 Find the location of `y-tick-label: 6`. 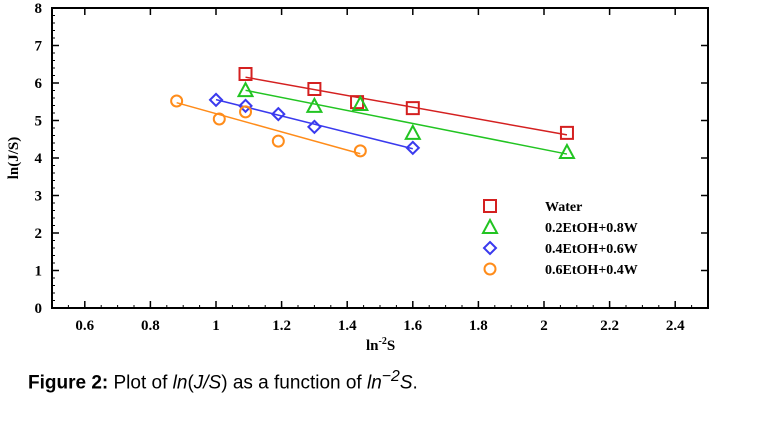

y-tick-label: 6 is located at coordinates (39, 84).